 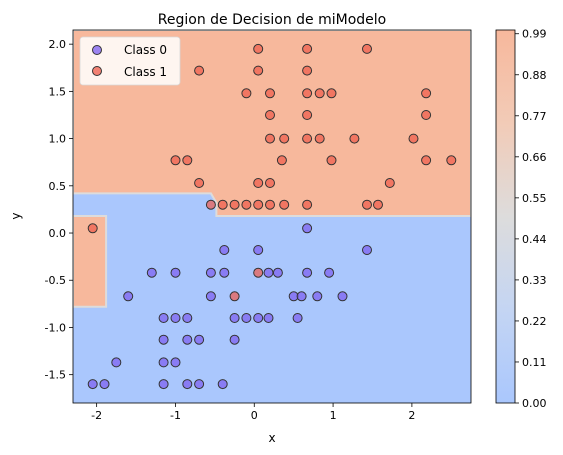 I want to click on colorbar-tick-label: 0.00, so click(x=534, y=403).